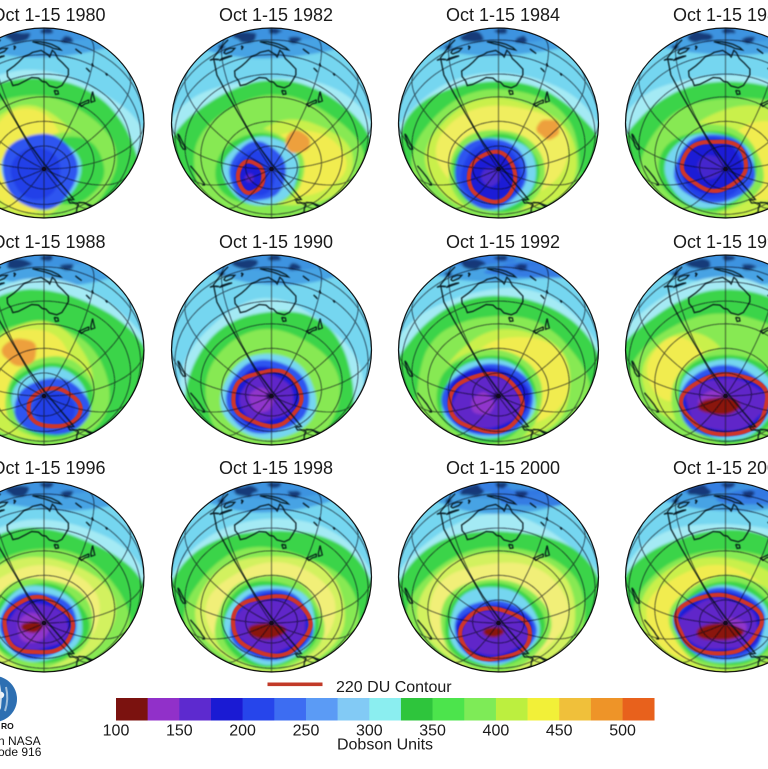 This screenshot has width=768, height=769. I want to click on svg-text: 250, so click(306, 731).